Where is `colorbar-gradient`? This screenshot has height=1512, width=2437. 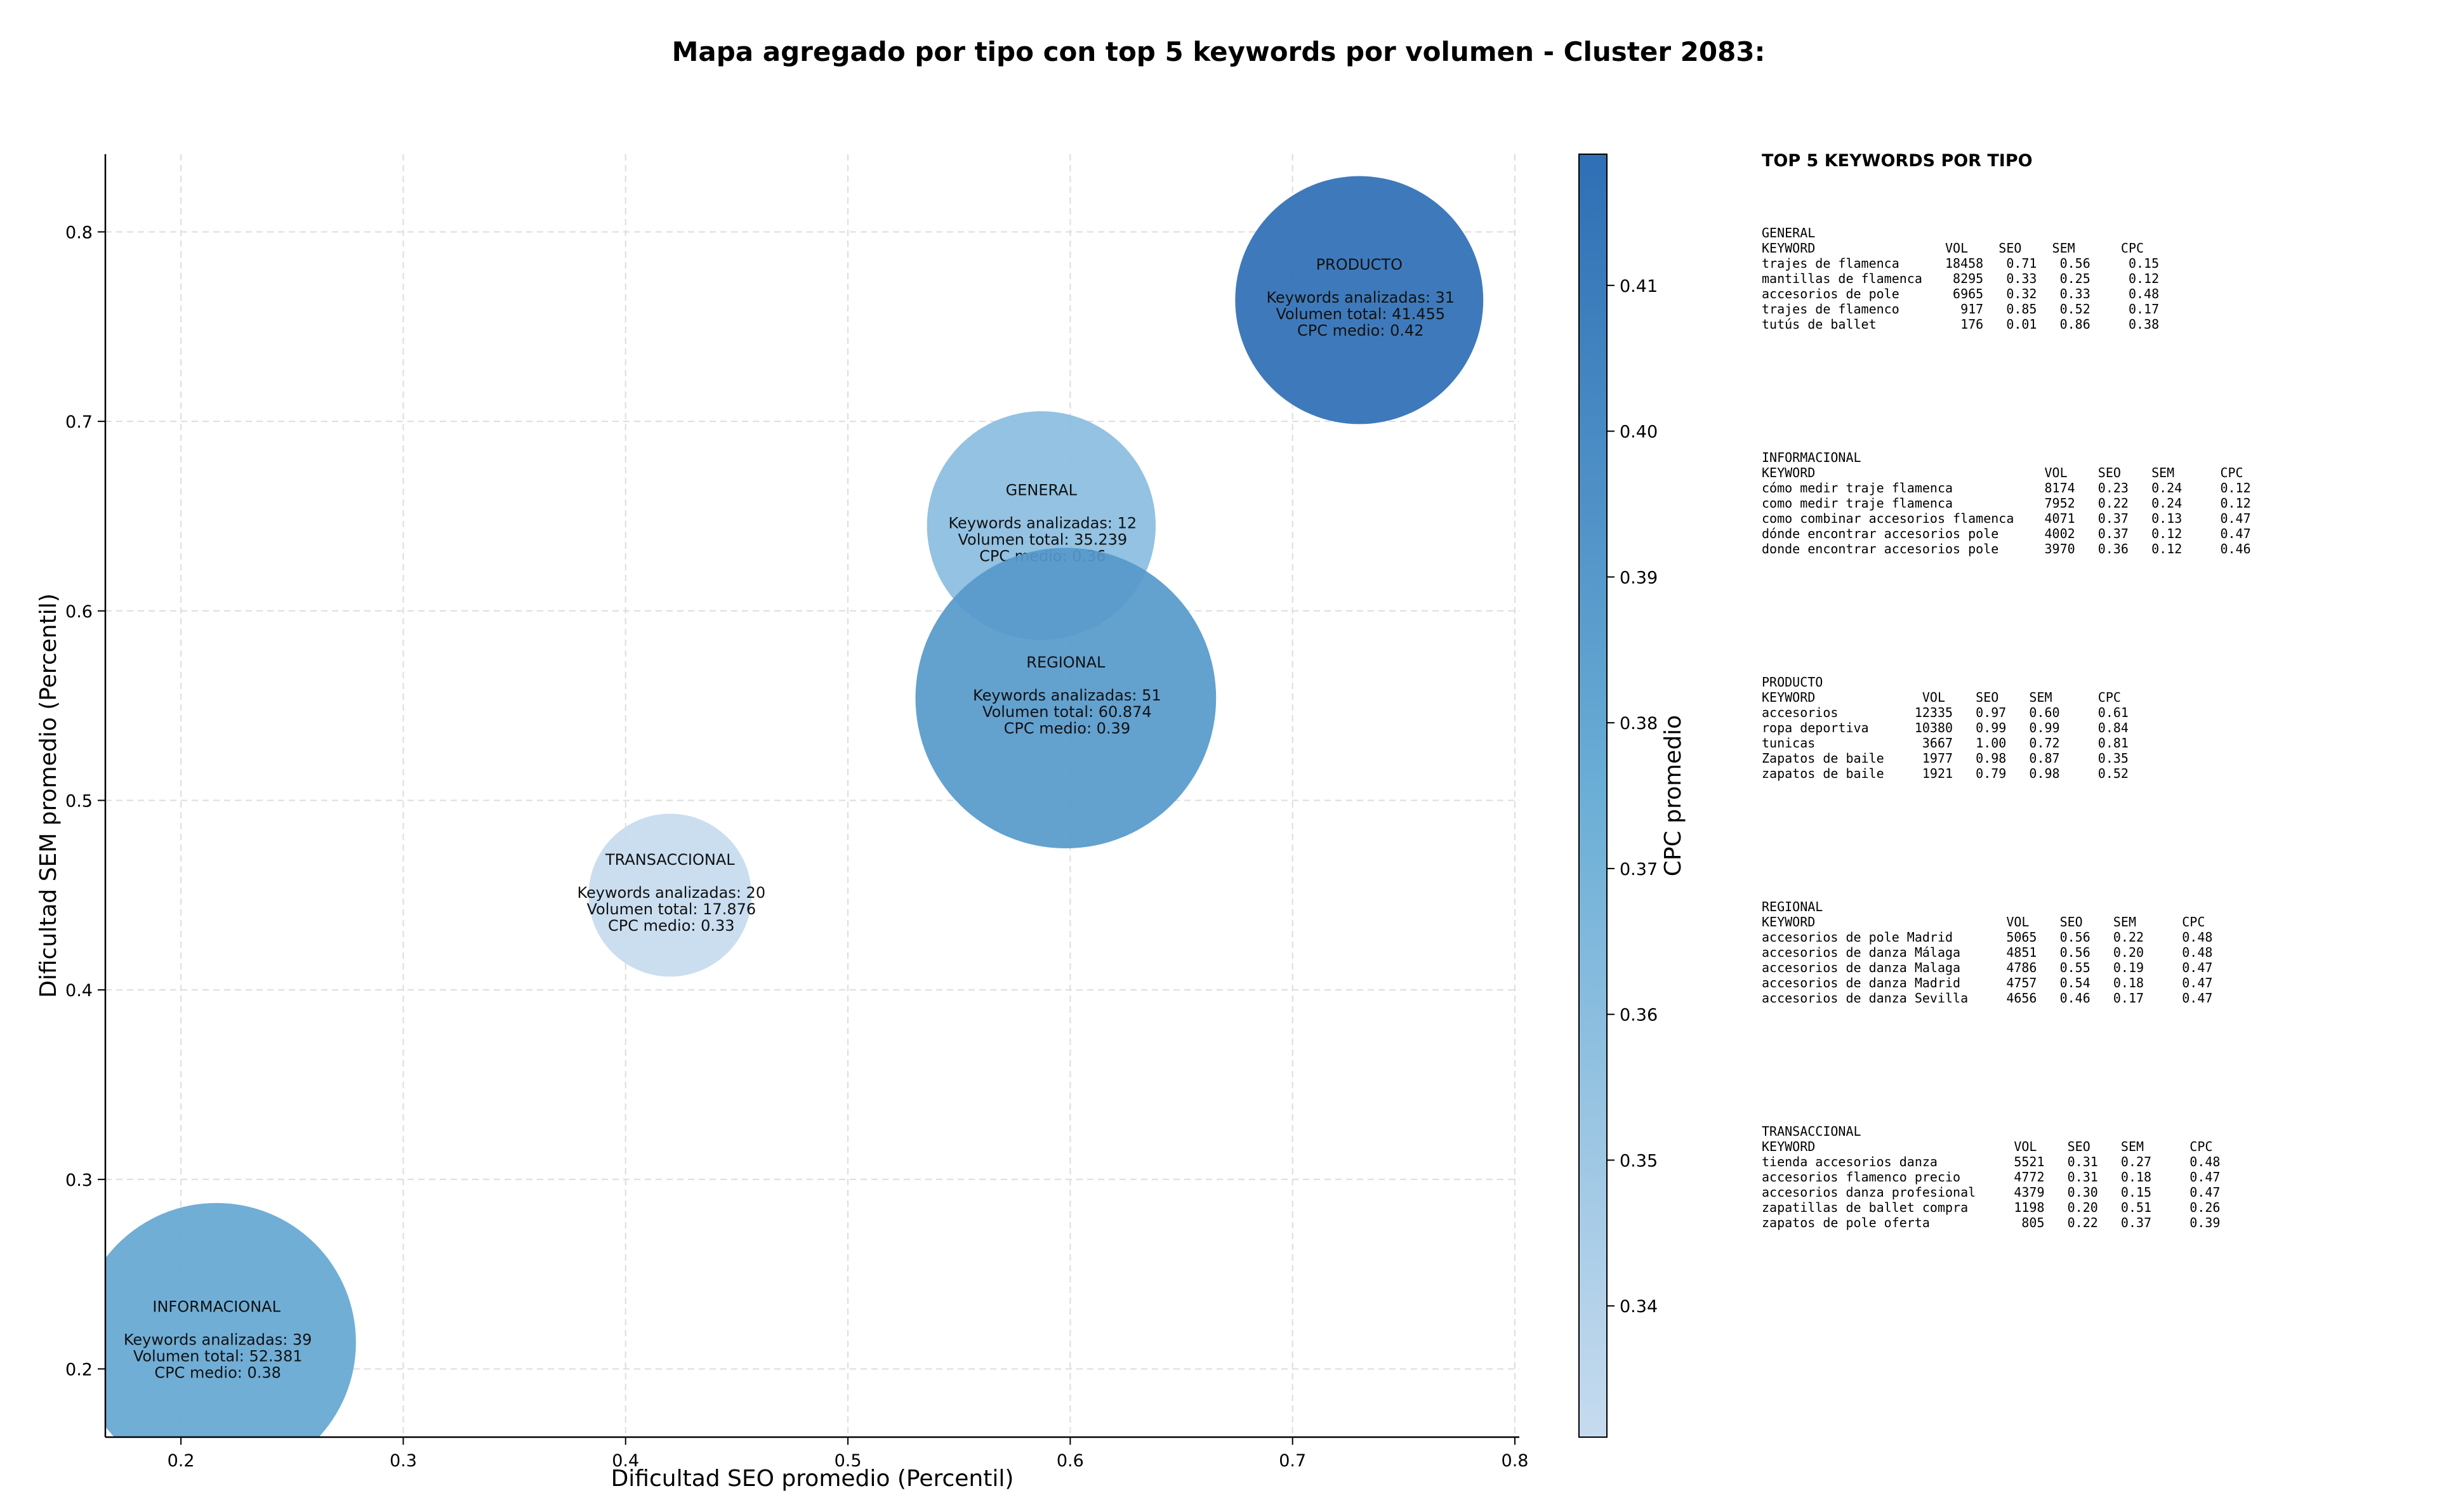 colorbar-gradient is located at coordinates (1593, 796).